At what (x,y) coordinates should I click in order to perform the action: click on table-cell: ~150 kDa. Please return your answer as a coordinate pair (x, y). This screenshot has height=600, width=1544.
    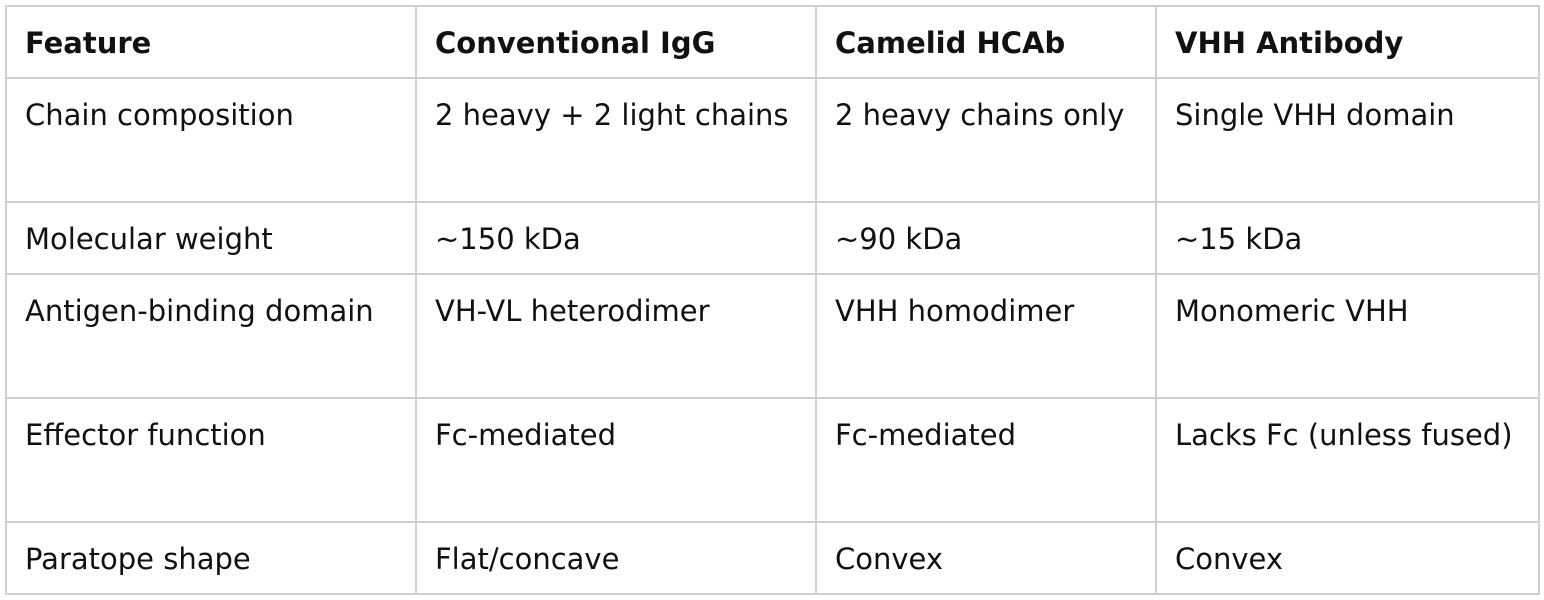
    Looking at the image, I should click on (616, 238).